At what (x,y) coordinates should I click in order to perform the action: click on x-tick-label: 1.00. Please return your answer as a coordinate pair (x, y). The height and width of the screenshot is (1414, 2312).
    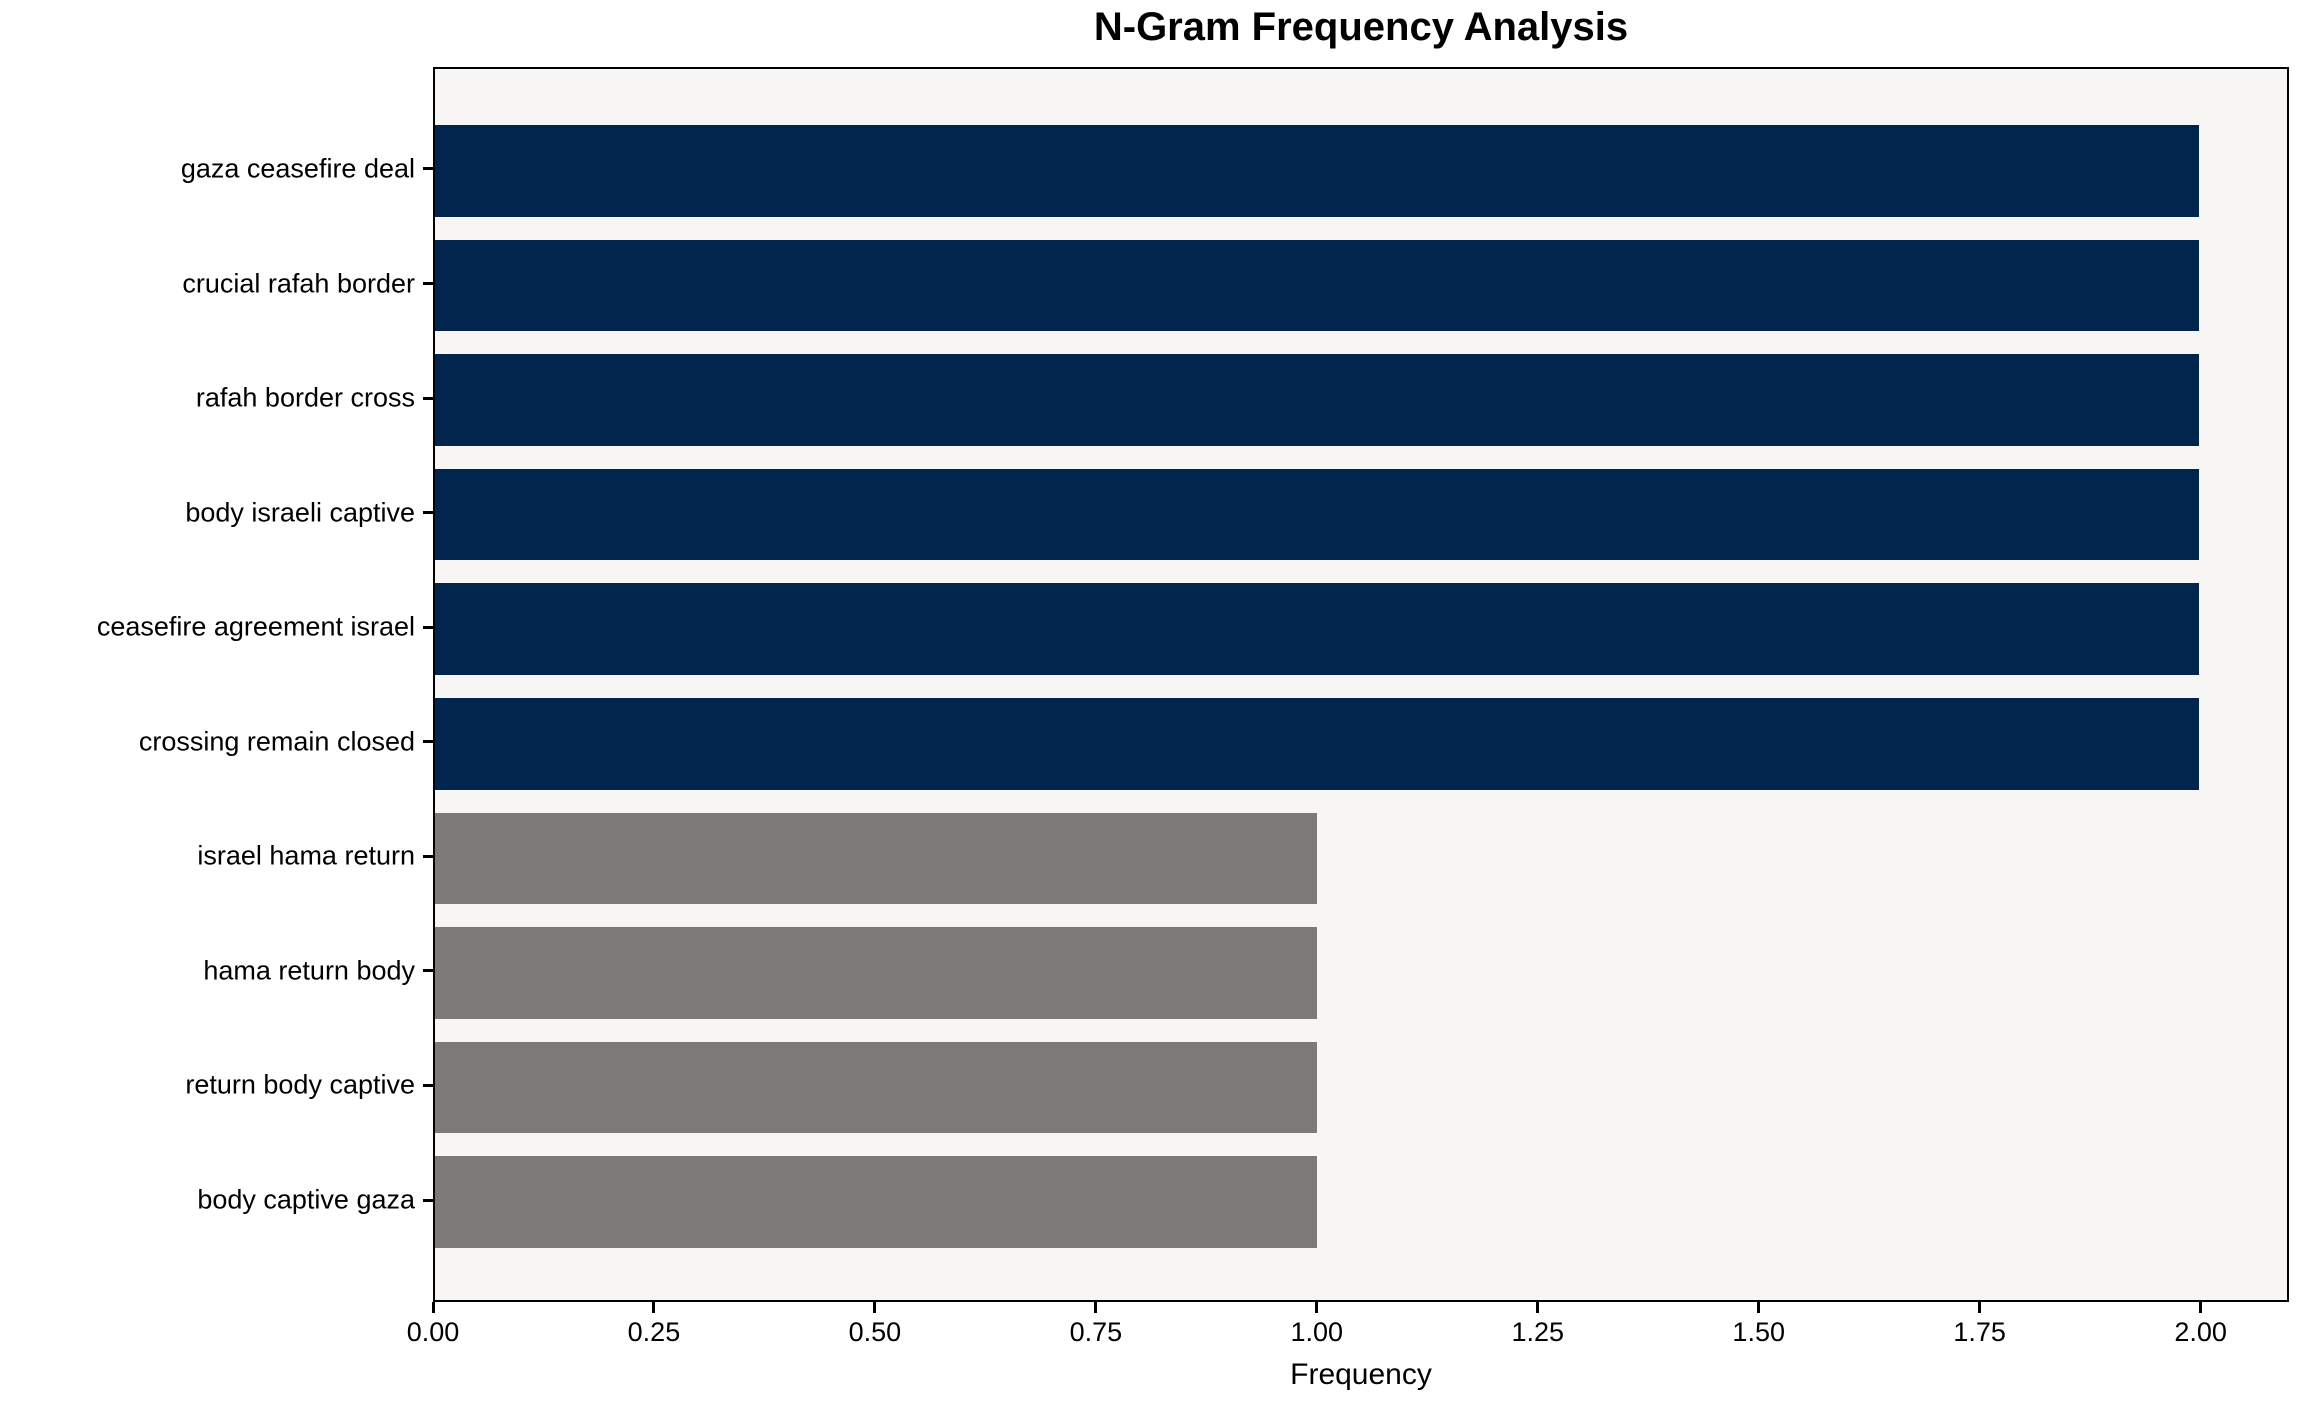
    Looking at the image, I should click on (1317, 1332).